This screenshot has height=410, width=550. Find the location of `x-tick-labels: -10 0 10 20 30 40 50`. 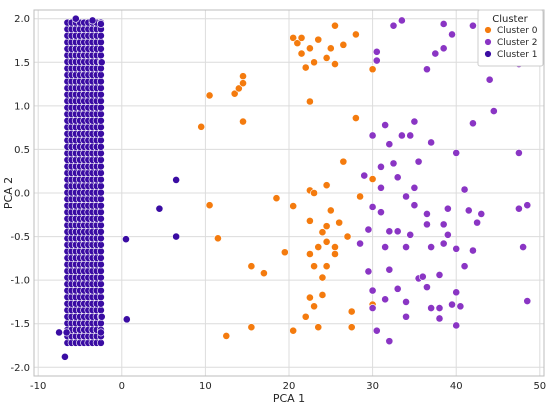

x-tick-labels: -10 0 10 20 30 40 50 is located at coordinates (288, 386).